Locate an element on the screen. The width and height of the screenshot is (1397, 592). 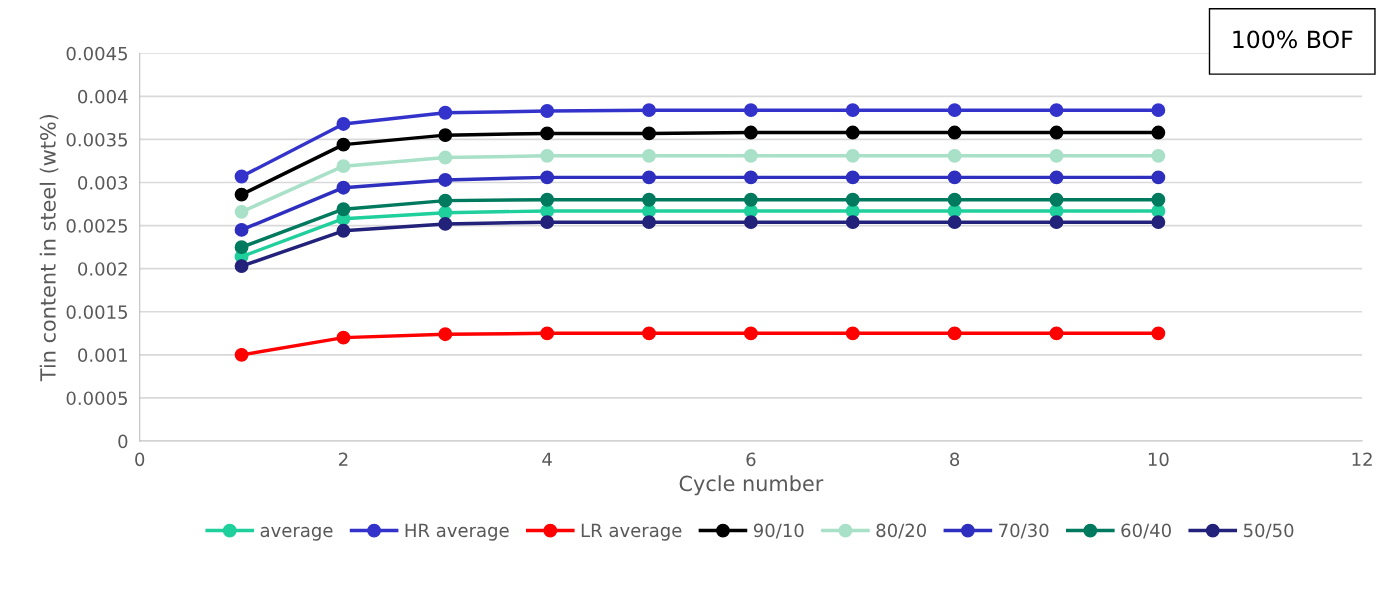
legend-label: 60/40 is located at coordinates (1146, 531).